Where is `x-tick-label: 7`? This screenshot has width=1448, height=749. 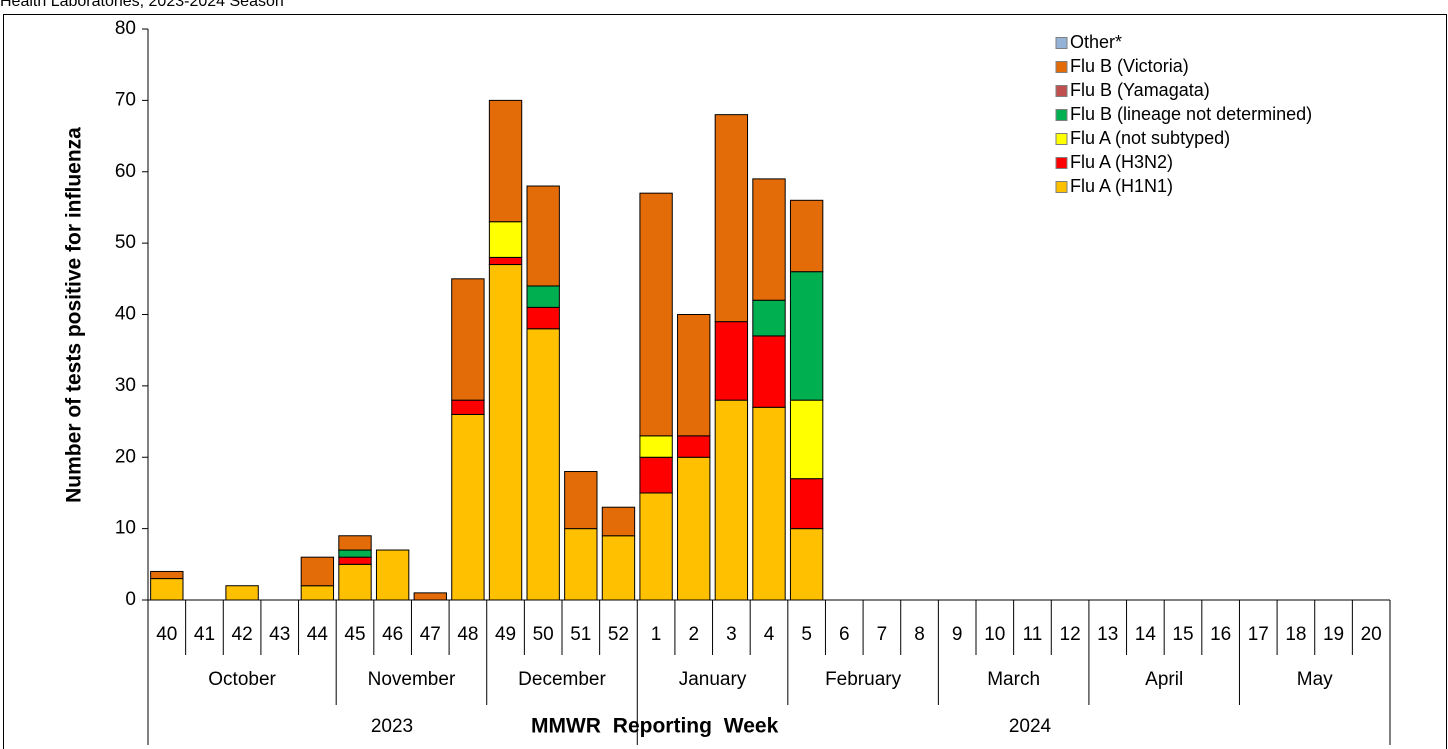
x-tick-label: 7 is located at coordinates (882, 634).